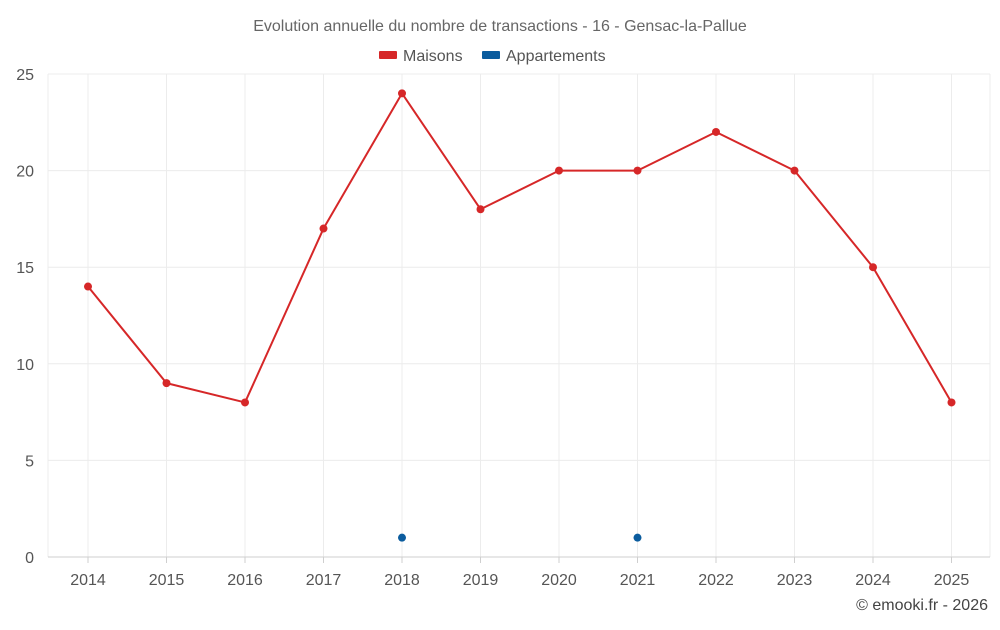 The image size is (1000, 630). What do you see at coordinates (433, 56) in the screenshot?
I see `legend-label: Maisons` at bounding box center [433, 56].